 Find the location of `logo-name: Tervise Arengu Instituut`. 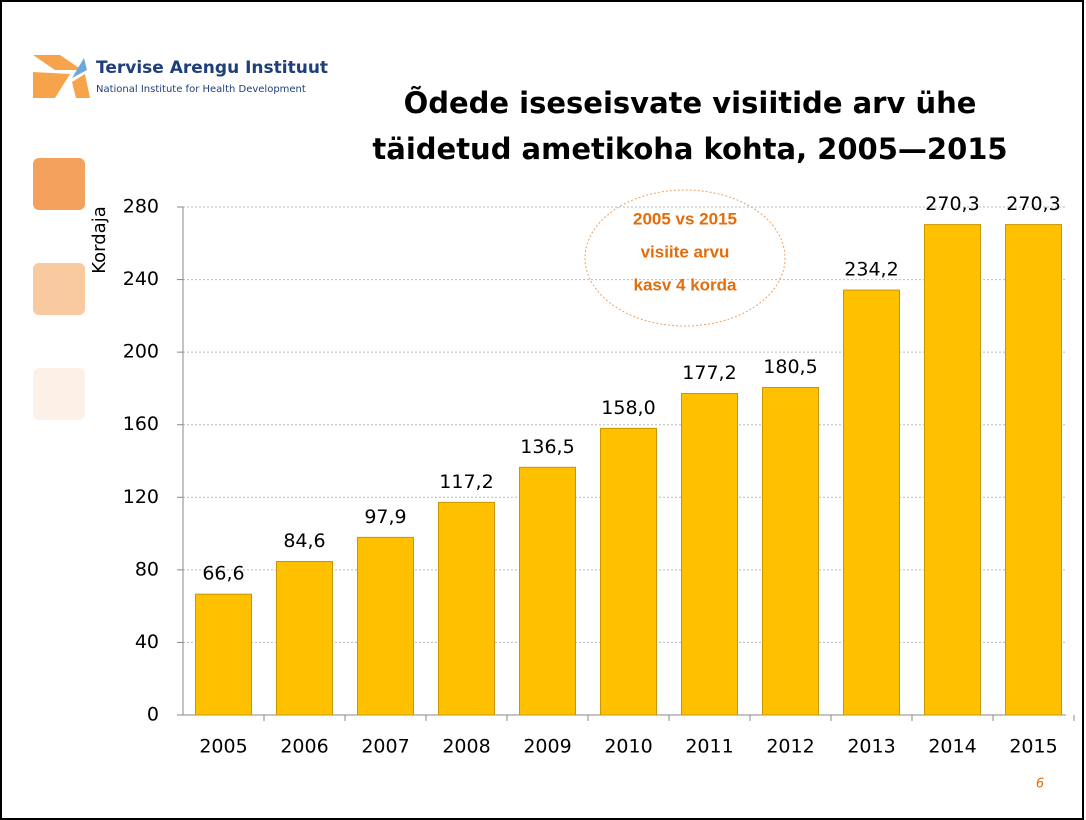

logo-name: Tervise Arengu Instituut is located at coordinates (212, 68).